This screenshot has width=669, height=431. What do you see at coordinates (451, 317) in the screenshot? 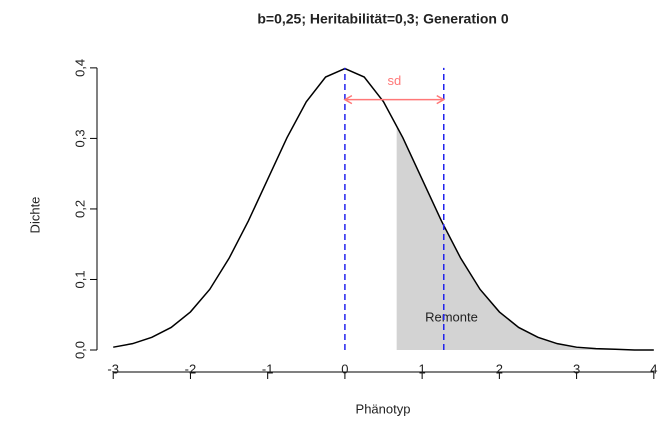
I see `area-label: Remonte` at bounding box center [451, 317].